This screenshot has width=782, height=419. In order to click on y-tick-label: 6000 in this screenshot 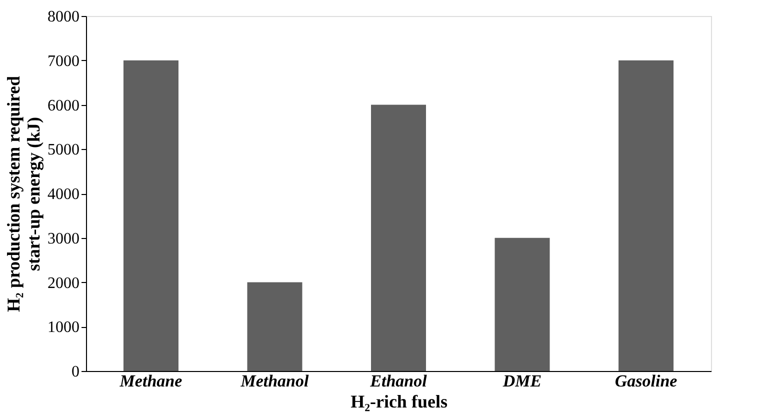, I will do `click(64, 105)`.